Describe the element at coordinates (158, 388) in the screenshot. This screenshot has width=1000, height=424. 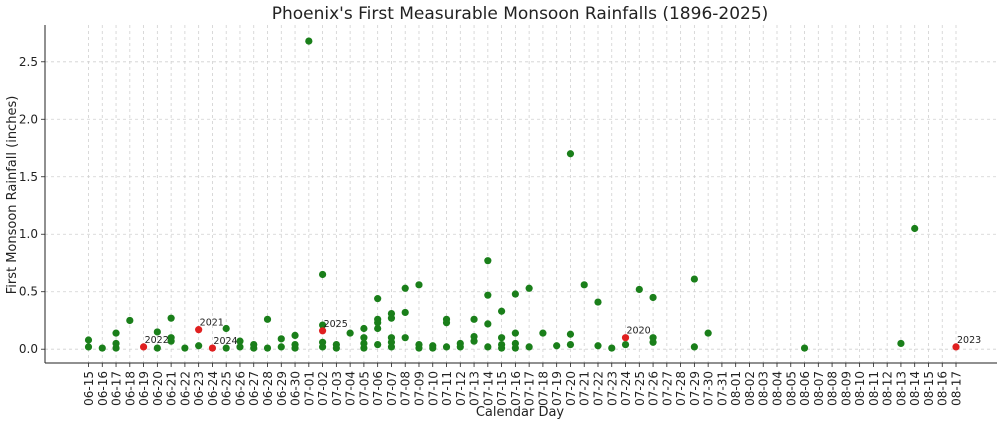
I see `x-tick-label: 06-20` at that location.